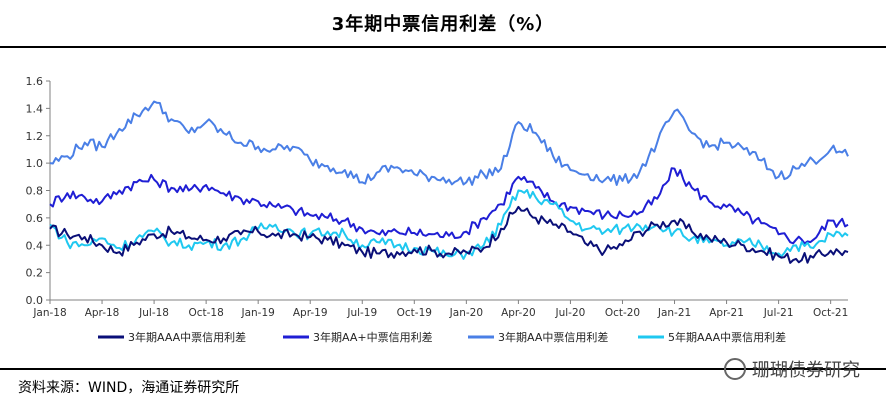  I want to click on watermark: 珊瑚债券研究, so click(792, 369).